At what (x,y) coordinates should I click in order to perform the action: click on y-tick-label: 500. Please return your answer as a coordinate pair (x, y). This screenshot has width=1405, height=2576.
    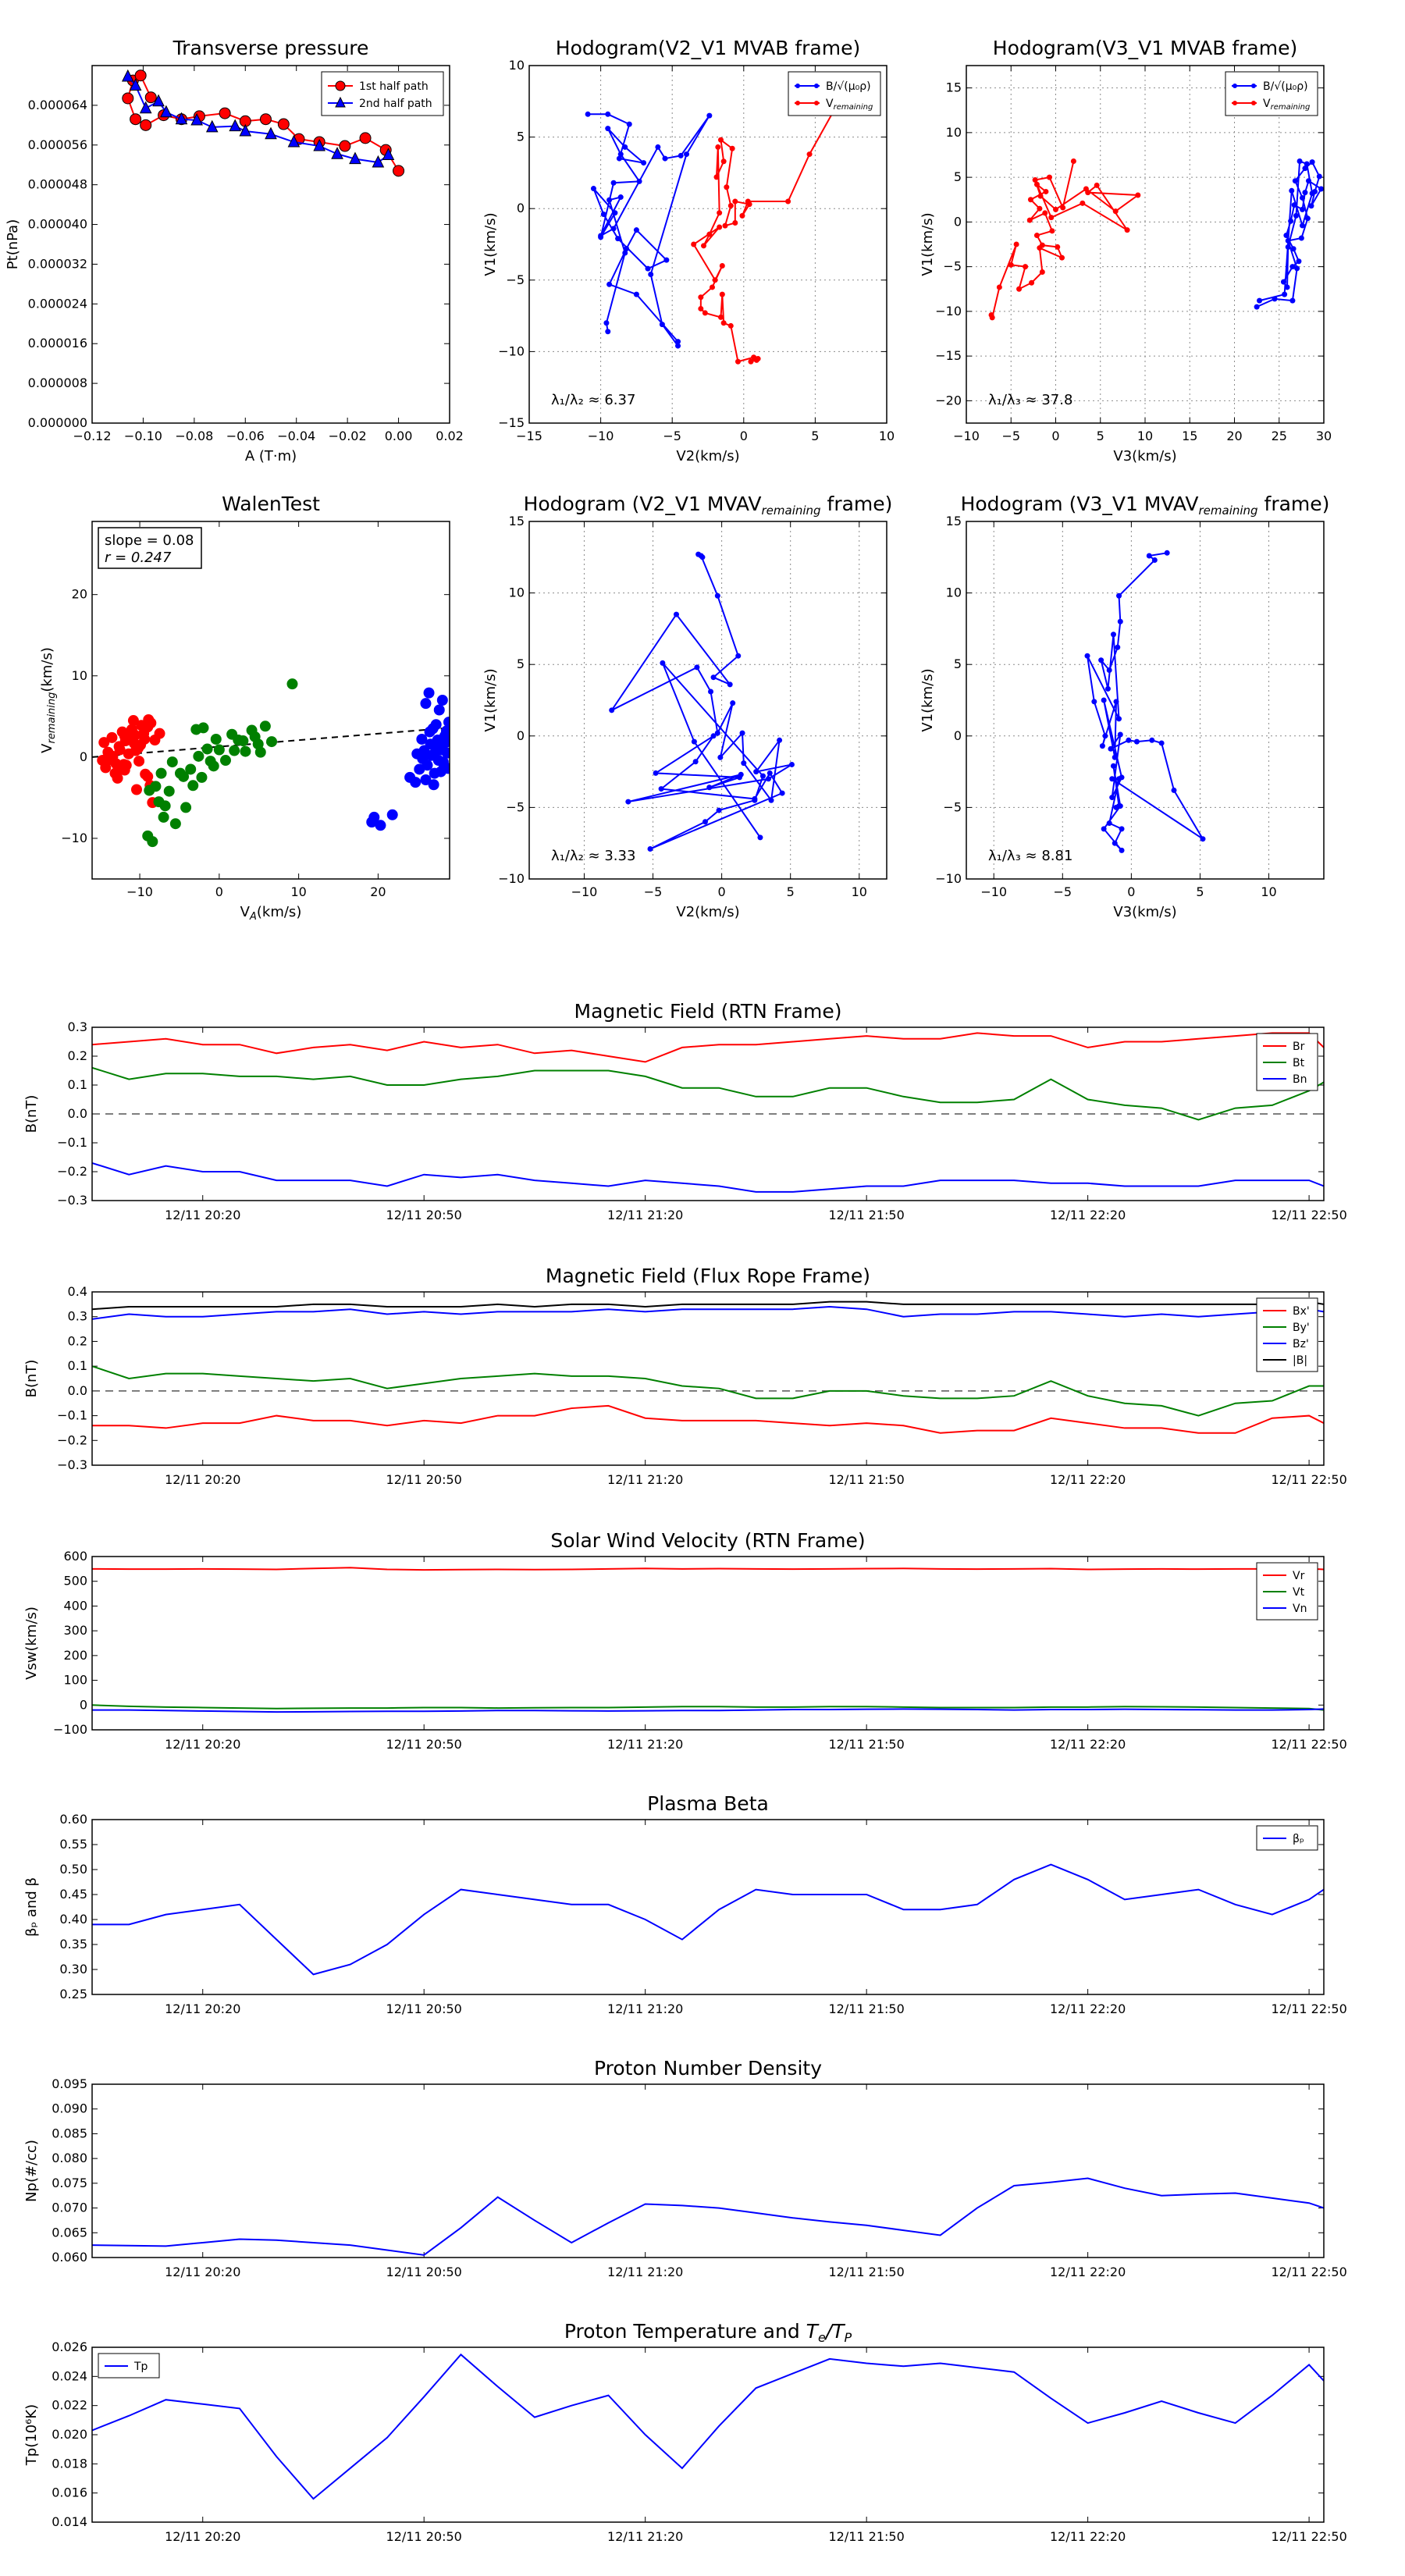
    Looking at the image, I should click on (75, 1581).